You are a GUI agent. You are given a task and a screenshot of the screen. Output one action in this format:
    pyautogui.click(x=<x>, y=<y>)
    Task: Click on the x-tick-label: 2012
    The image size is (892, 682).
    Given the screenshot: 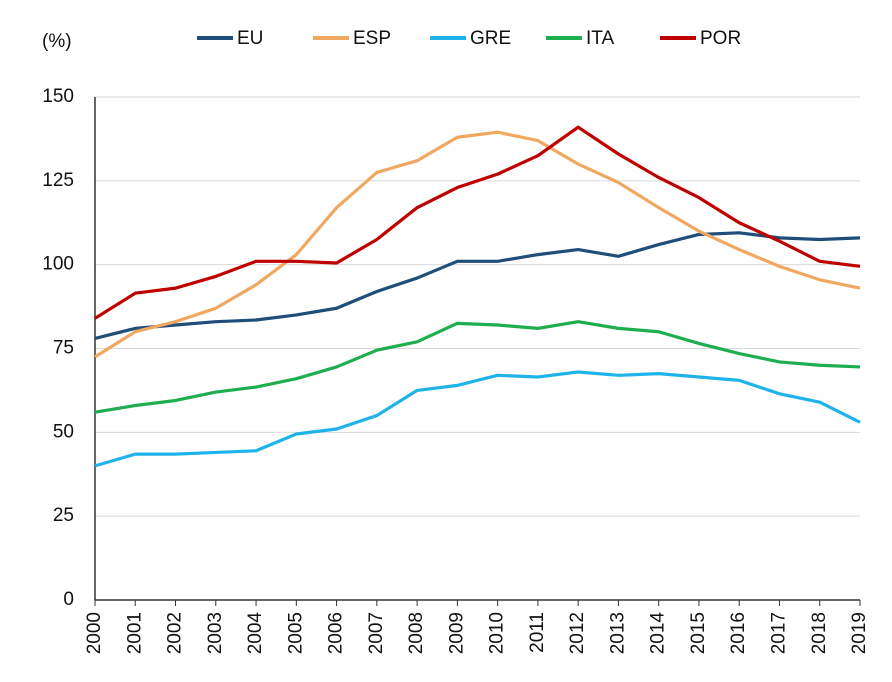 What is the action you would take?
    pyautogui.click(x=577, y=633)
    